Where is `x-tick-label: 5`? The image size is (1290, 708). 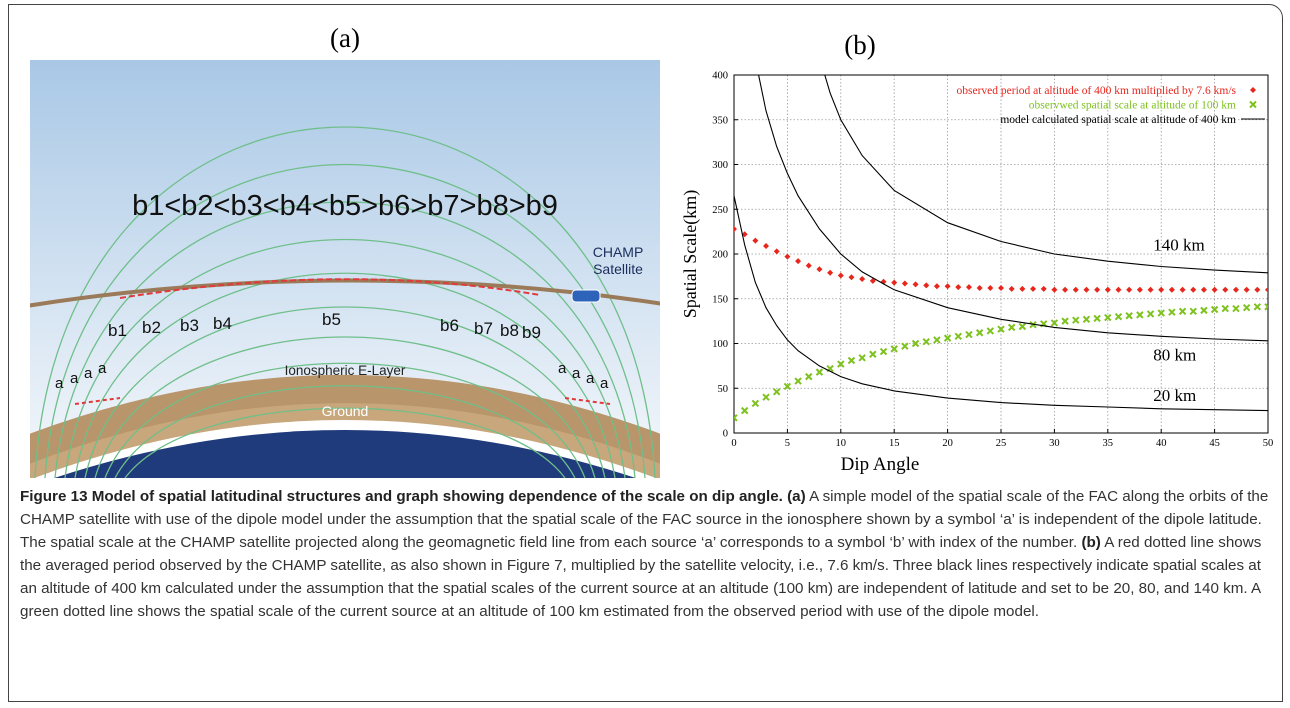
x-tick-label: 5 is located at coordinates (787, 443).